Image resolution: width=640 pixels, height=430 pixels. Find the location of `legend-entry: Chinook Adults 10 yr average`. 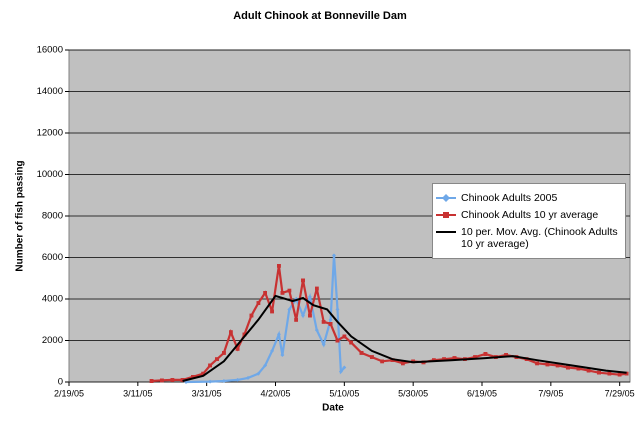

legend-entry: Chinook Adults 10 yr average is located at coordinates (529, 215).